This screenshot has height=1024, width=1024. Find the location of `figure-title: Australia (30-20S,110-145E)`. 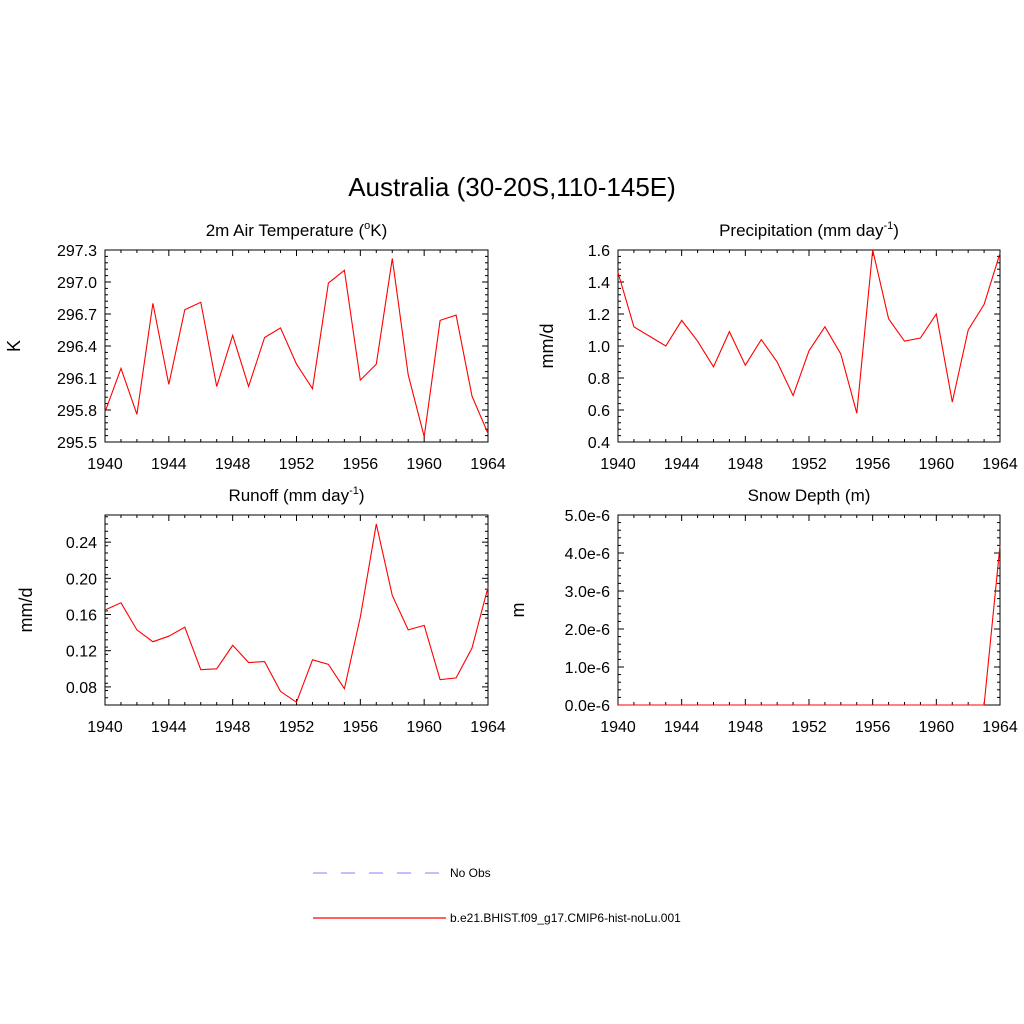

figure-title: Australia (30-20S,110-145E) is located at coordinates (512, 187).